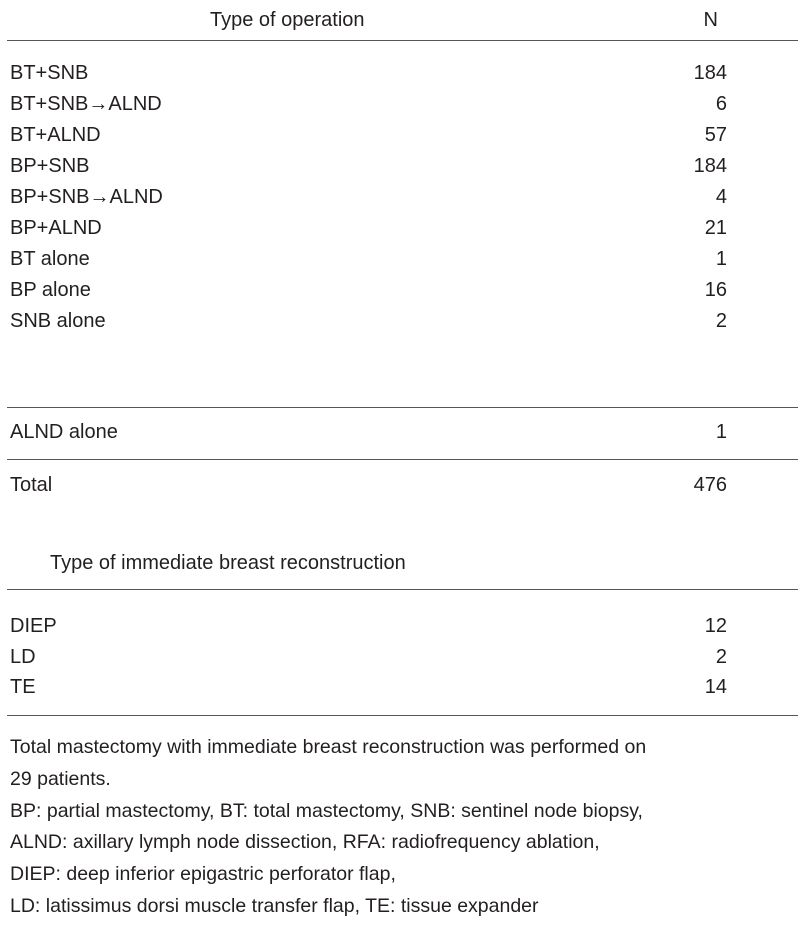 The width and height of the screenshot is (800, 950). Describe the element at coordinates (402, 589) in the screenshot. I see `reconstruction-header-rule` at that location.